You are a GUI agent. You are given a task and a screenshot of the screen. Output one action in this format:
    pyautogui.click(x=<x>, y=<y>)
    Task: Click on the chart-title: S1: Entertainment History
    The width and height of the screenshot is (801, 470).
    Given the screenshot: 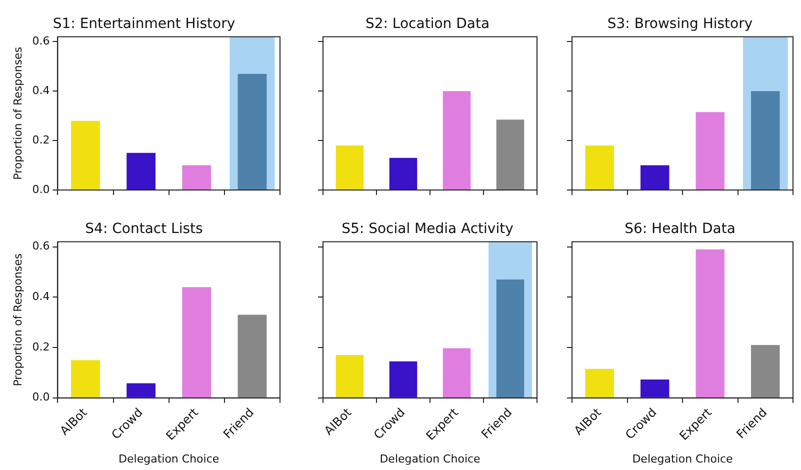 What is the action you would take?
    pyautogui.click(x=144, y=24)
    